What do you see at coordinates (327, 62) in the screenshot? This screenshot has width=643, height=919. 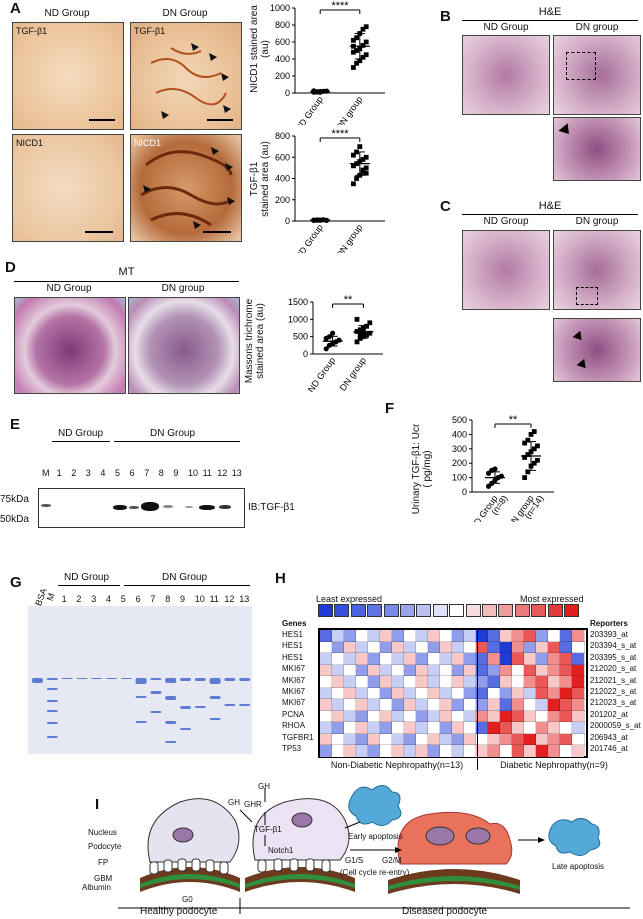 I see `a-plot-nicd: 0 200 400 600 800 1000 ND Group DN group ****` at bounding box center [327, 62].